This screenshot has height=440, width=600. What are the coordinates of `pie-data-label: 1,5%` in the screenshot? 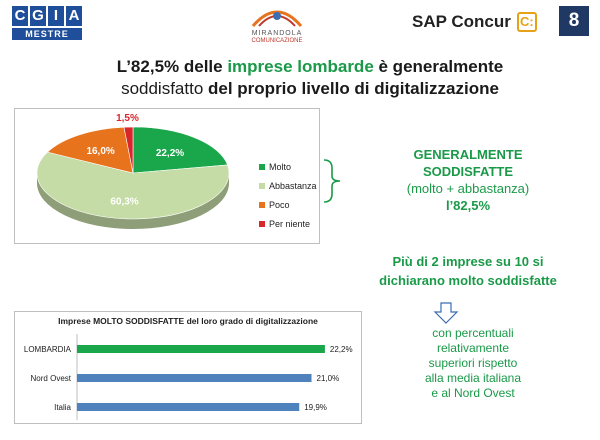 It's located at (127, 118).